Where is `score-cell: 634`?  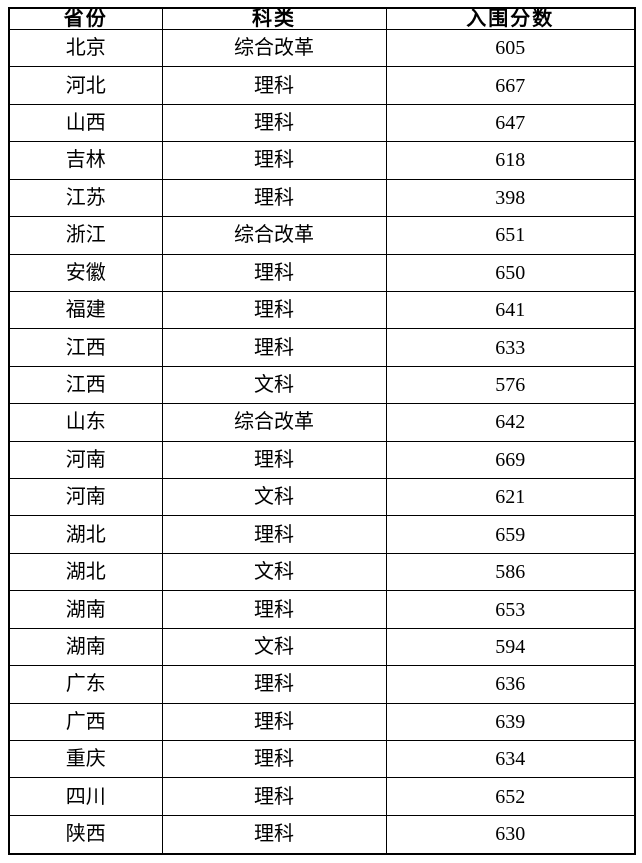 score-cell: 634 is located at coordinates (510, 759).